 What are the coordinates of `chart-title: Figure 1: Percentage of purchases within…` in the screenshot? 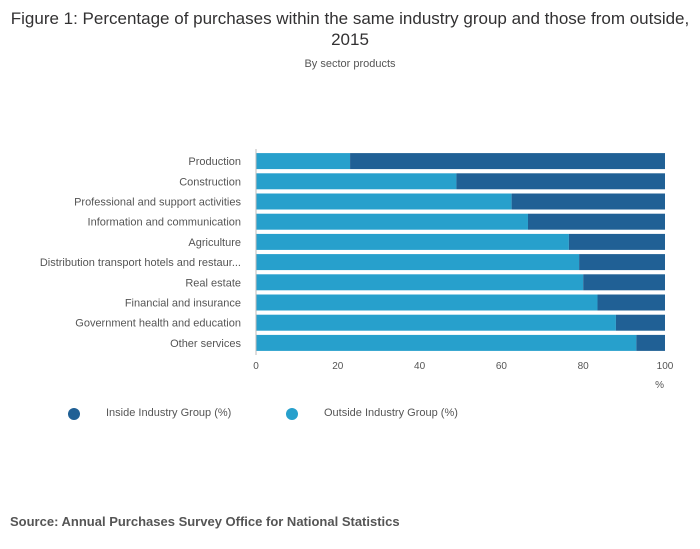 It's located at (350, 29).